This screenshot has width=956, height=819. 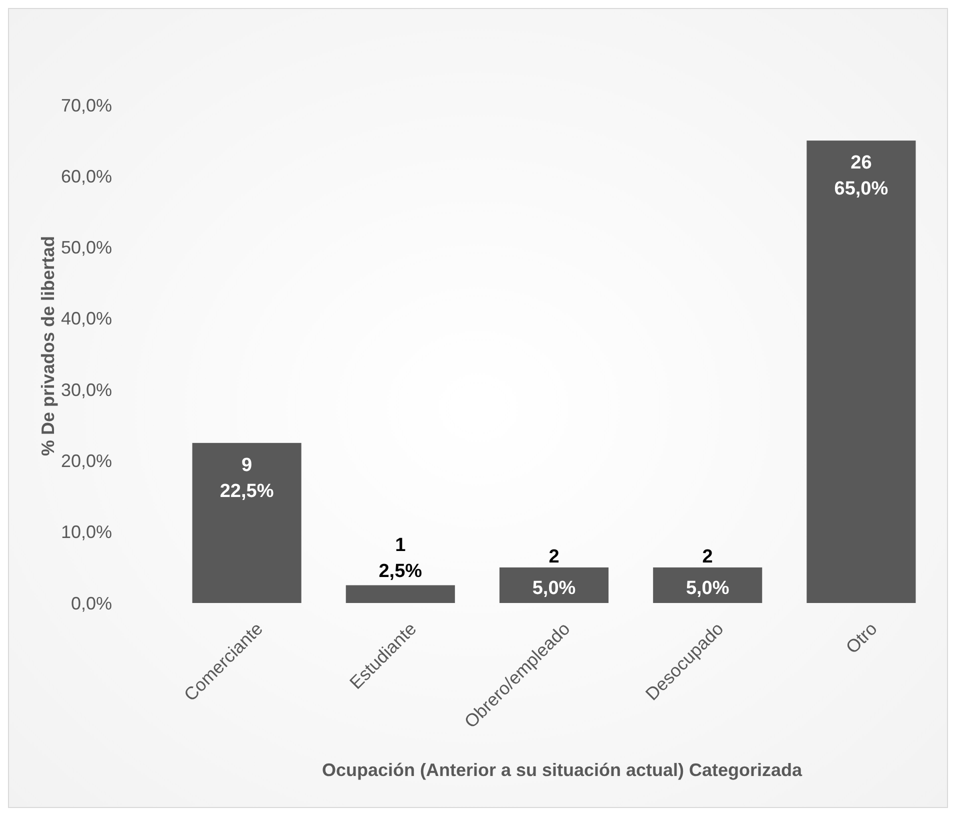 What do you see at coordinates (86, 390) in the screenshot?
I see `y-tick-label: 30,0%` at bounding box center [86, 390].